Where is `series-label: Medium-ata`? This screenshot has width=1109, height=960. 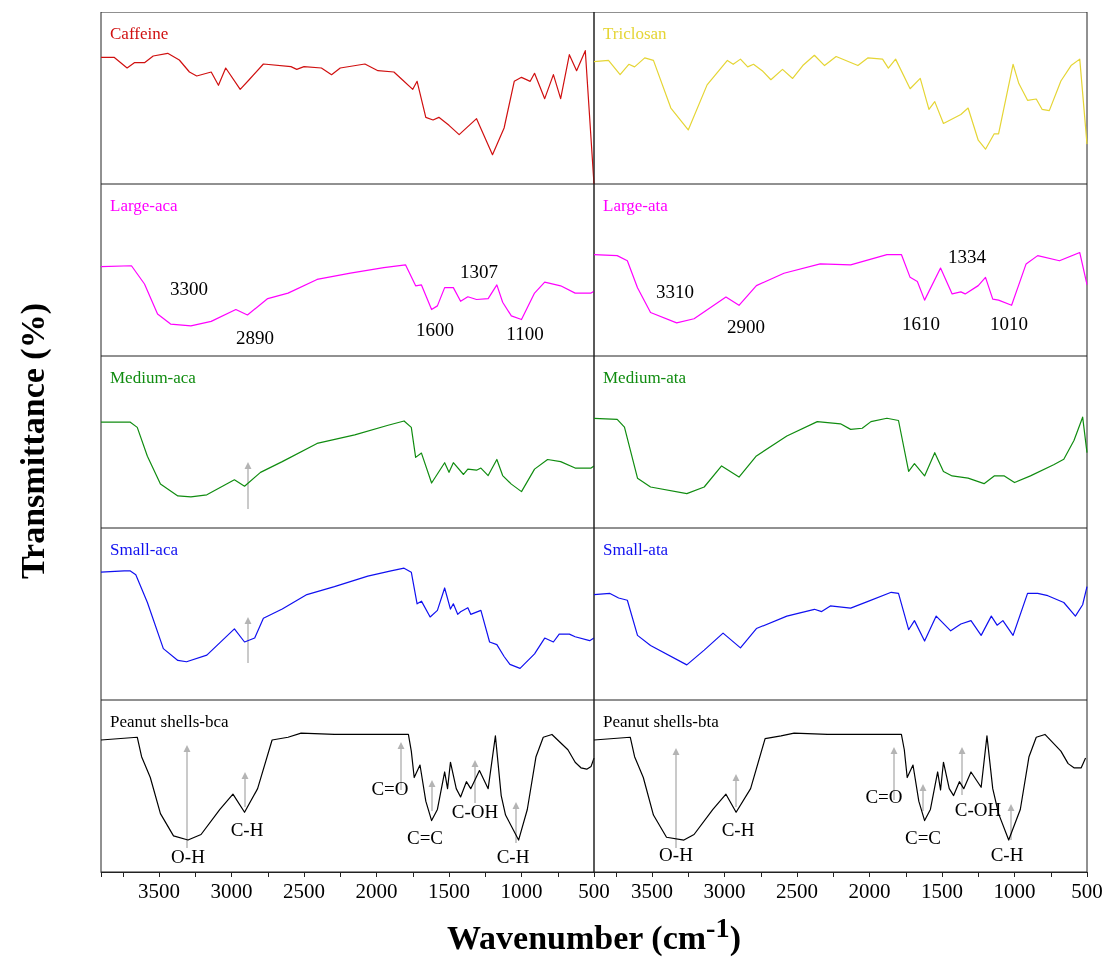
series-label: Medium-ata is located at coordinates (645, 377).